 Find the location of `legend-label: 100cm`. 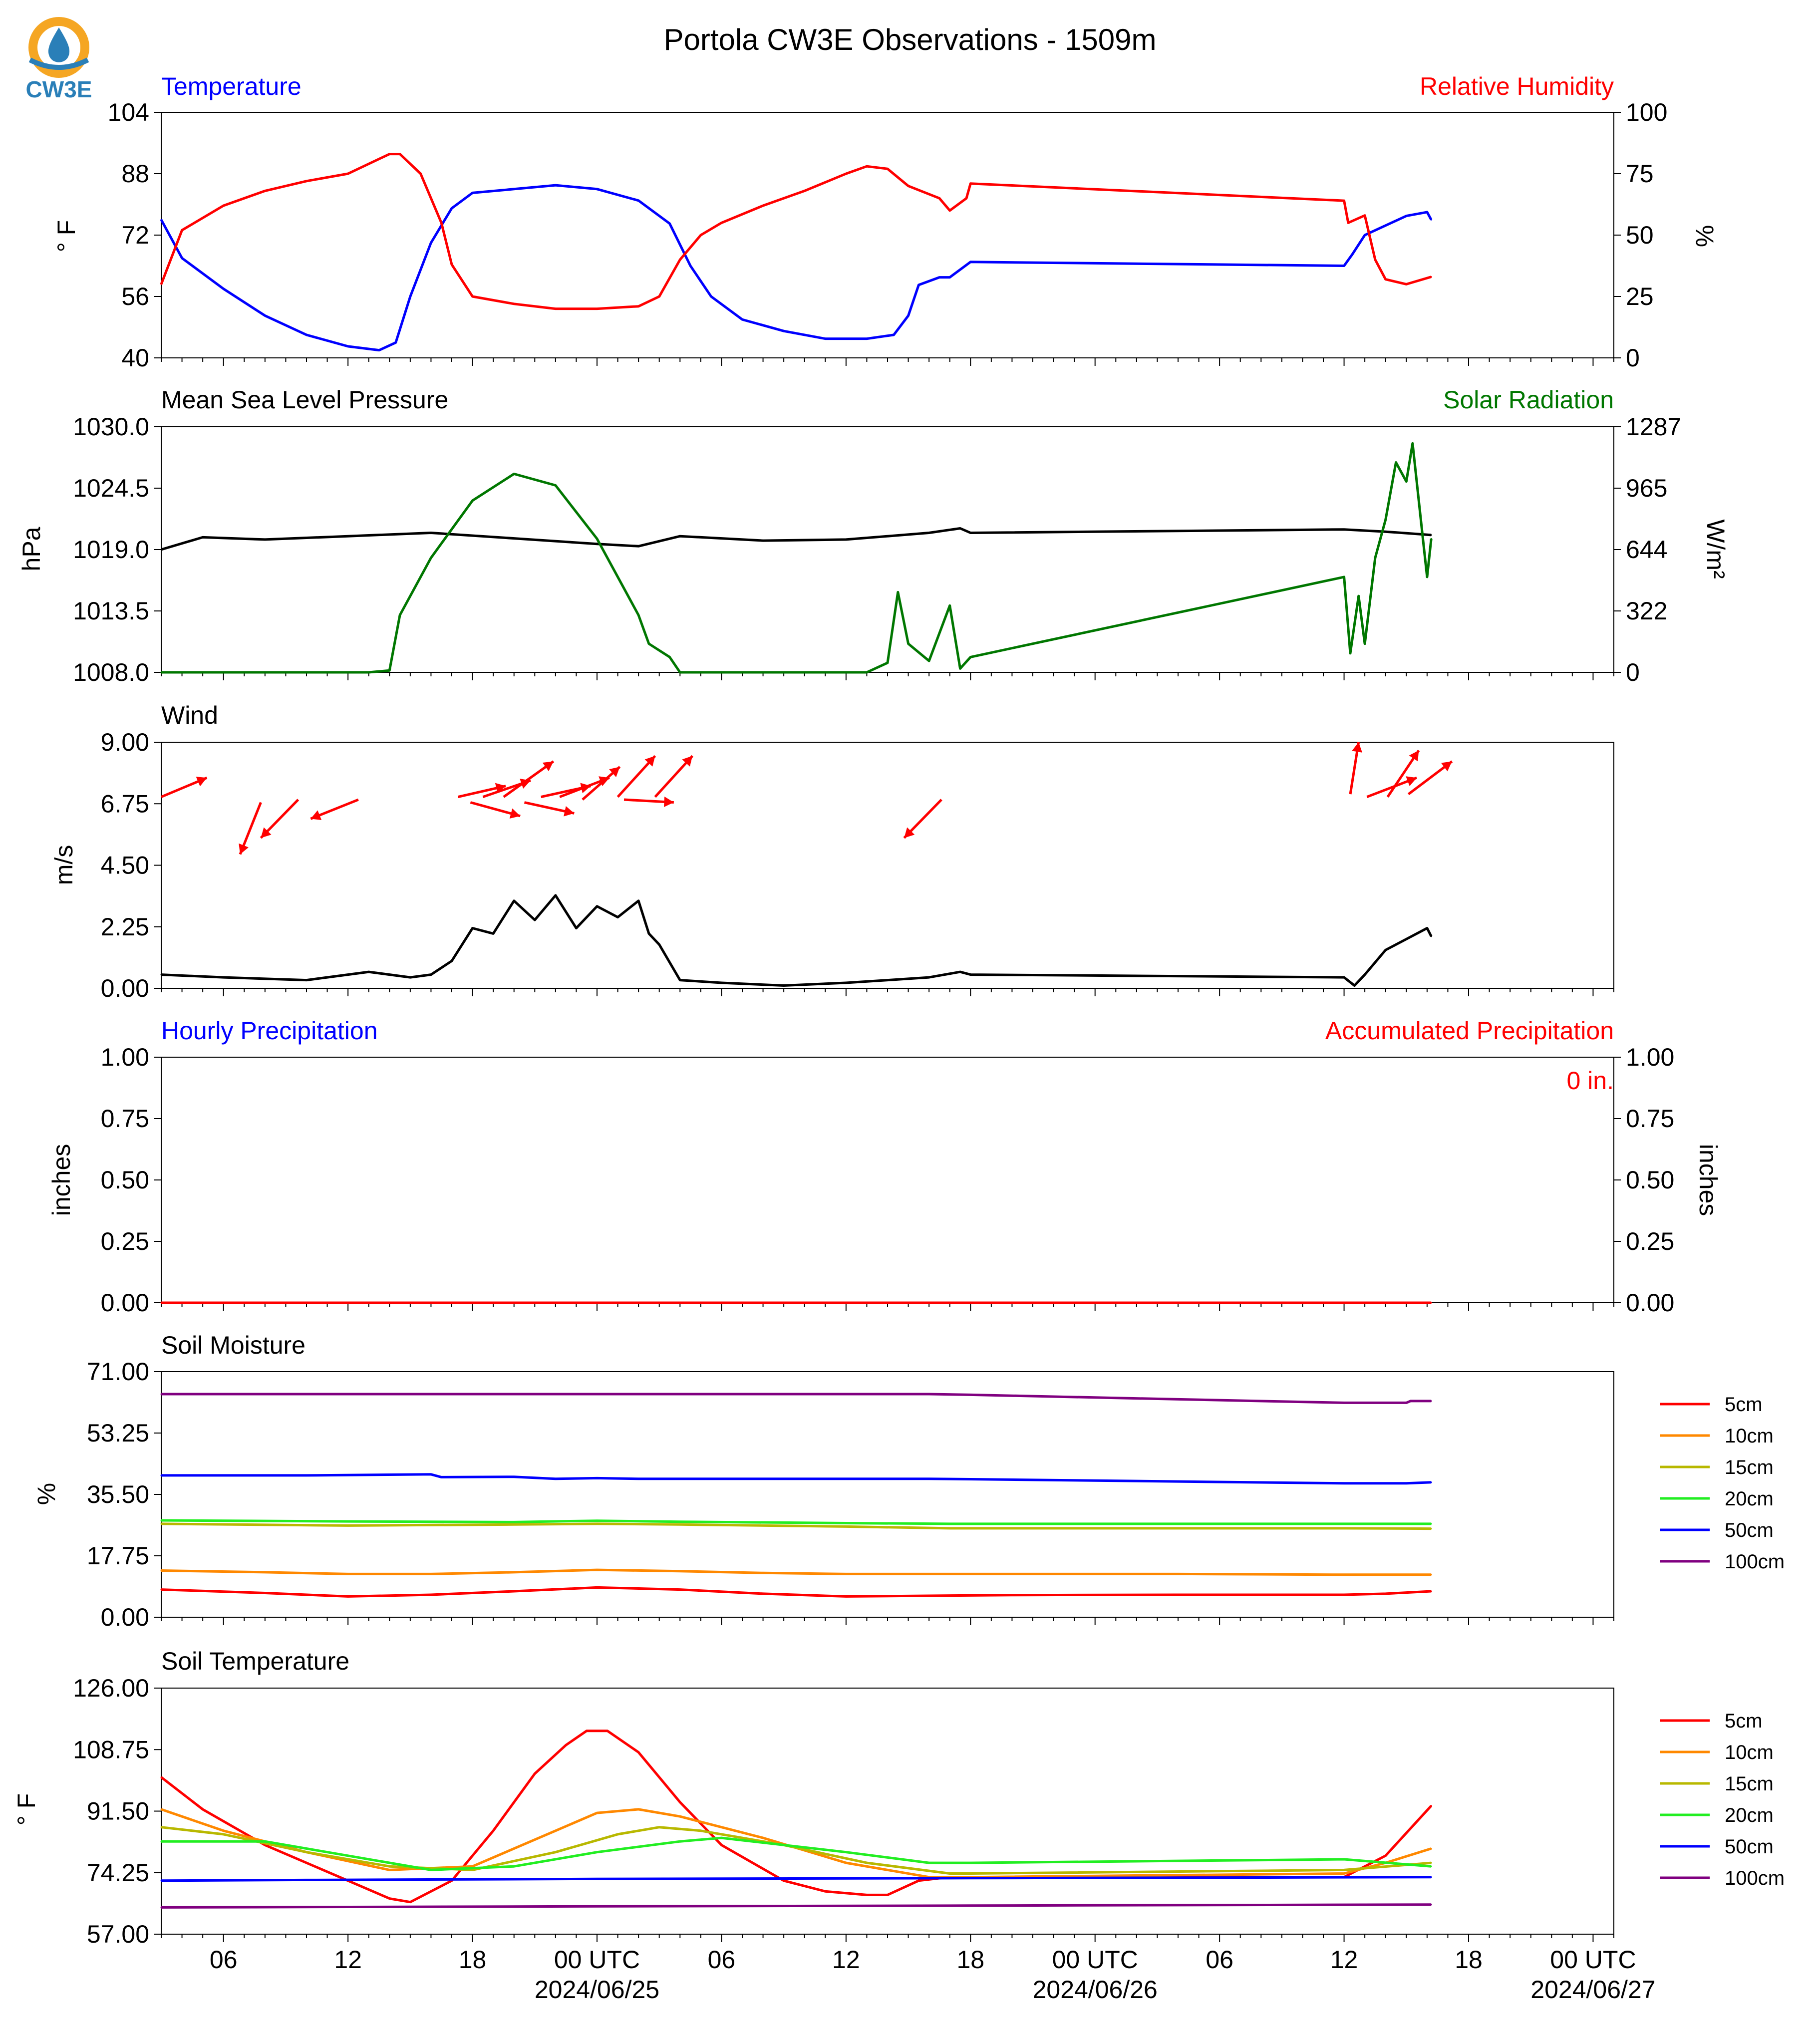

legend-label: 100cm is located at coordinates (1755, 1878).